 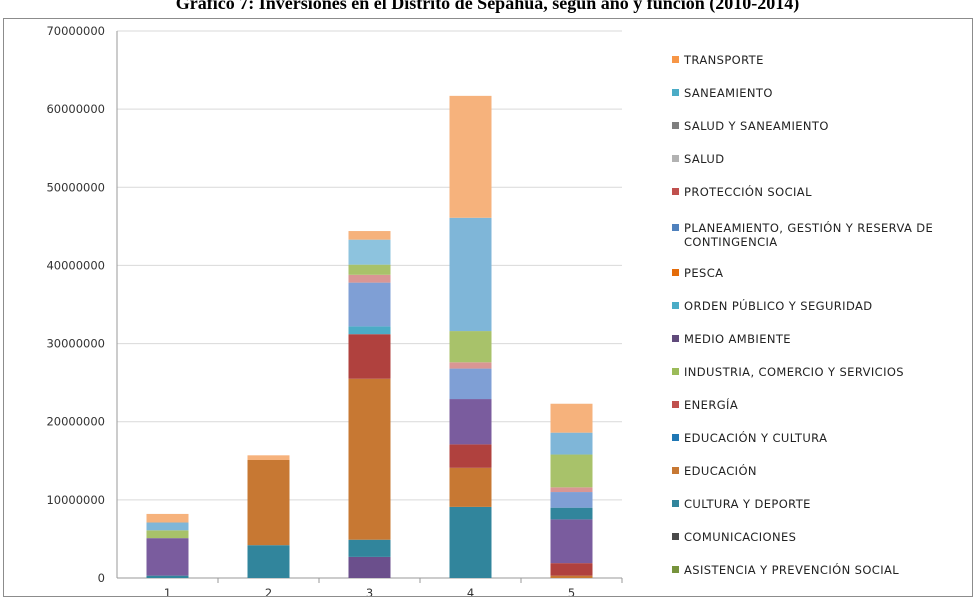 I want to click on legend-item: PESCA, so click(x=697, y=273).